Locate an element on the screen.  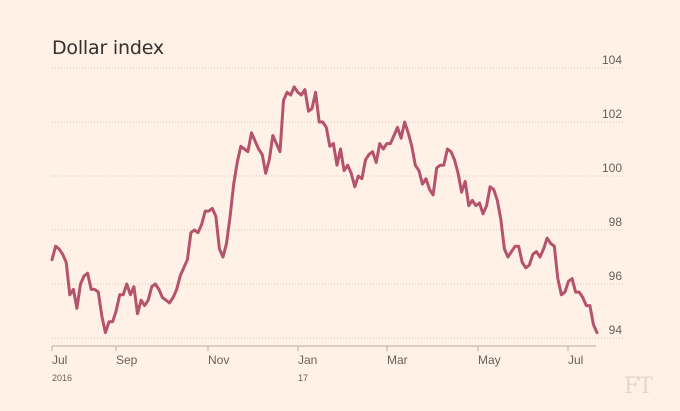
x-tick-label: Nov is located at coordinates (218, 360).